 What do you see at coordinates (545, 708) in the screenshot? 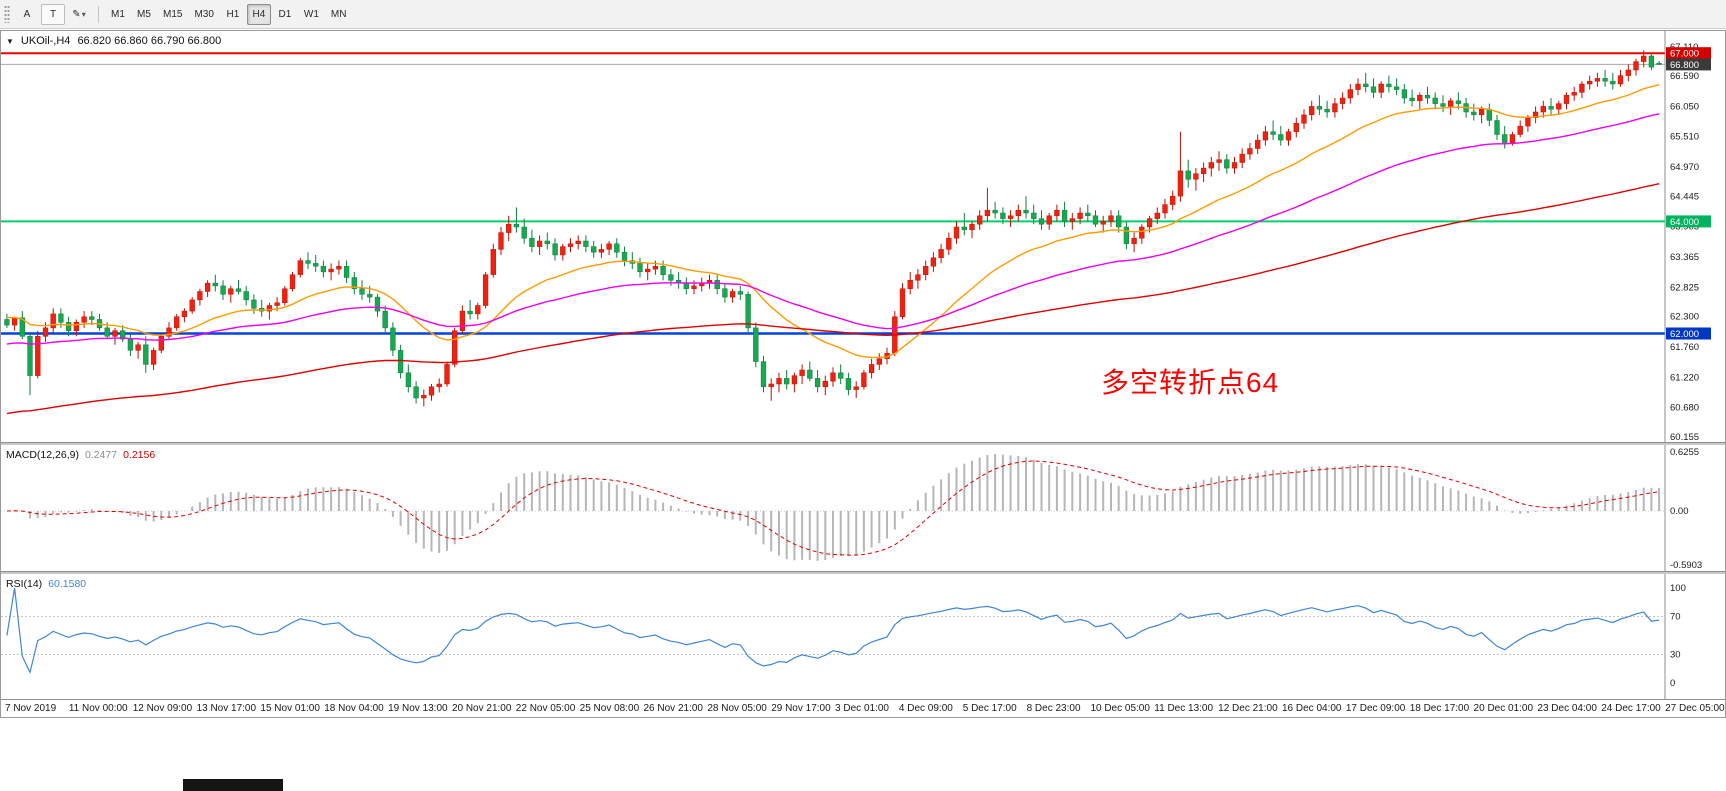
I see `time-axis-label: 22 Nov 05:00` at bounding box center [545, 708].